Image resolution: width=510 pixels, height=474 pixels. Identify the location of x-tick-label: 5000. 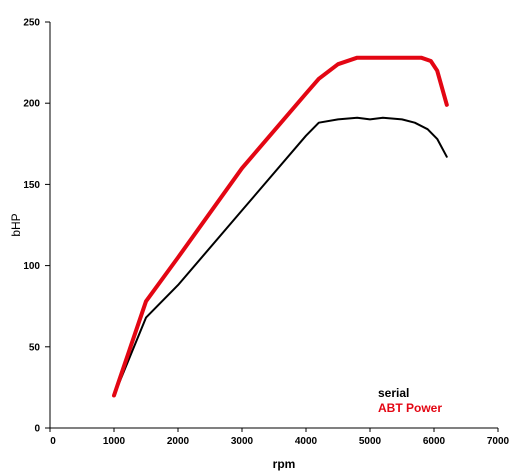
(370, 441).